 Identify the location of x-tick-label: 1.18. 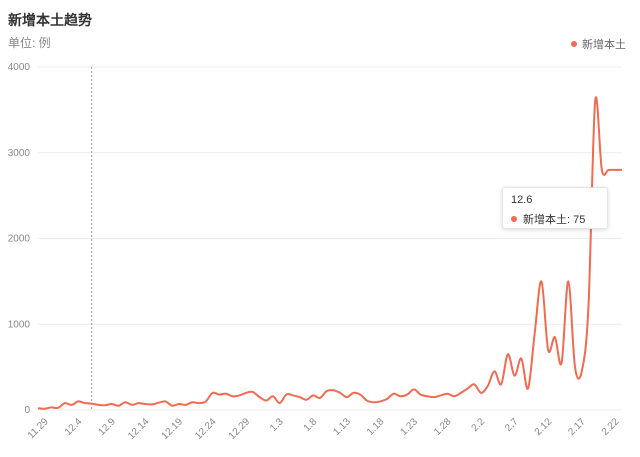
(376, 427).